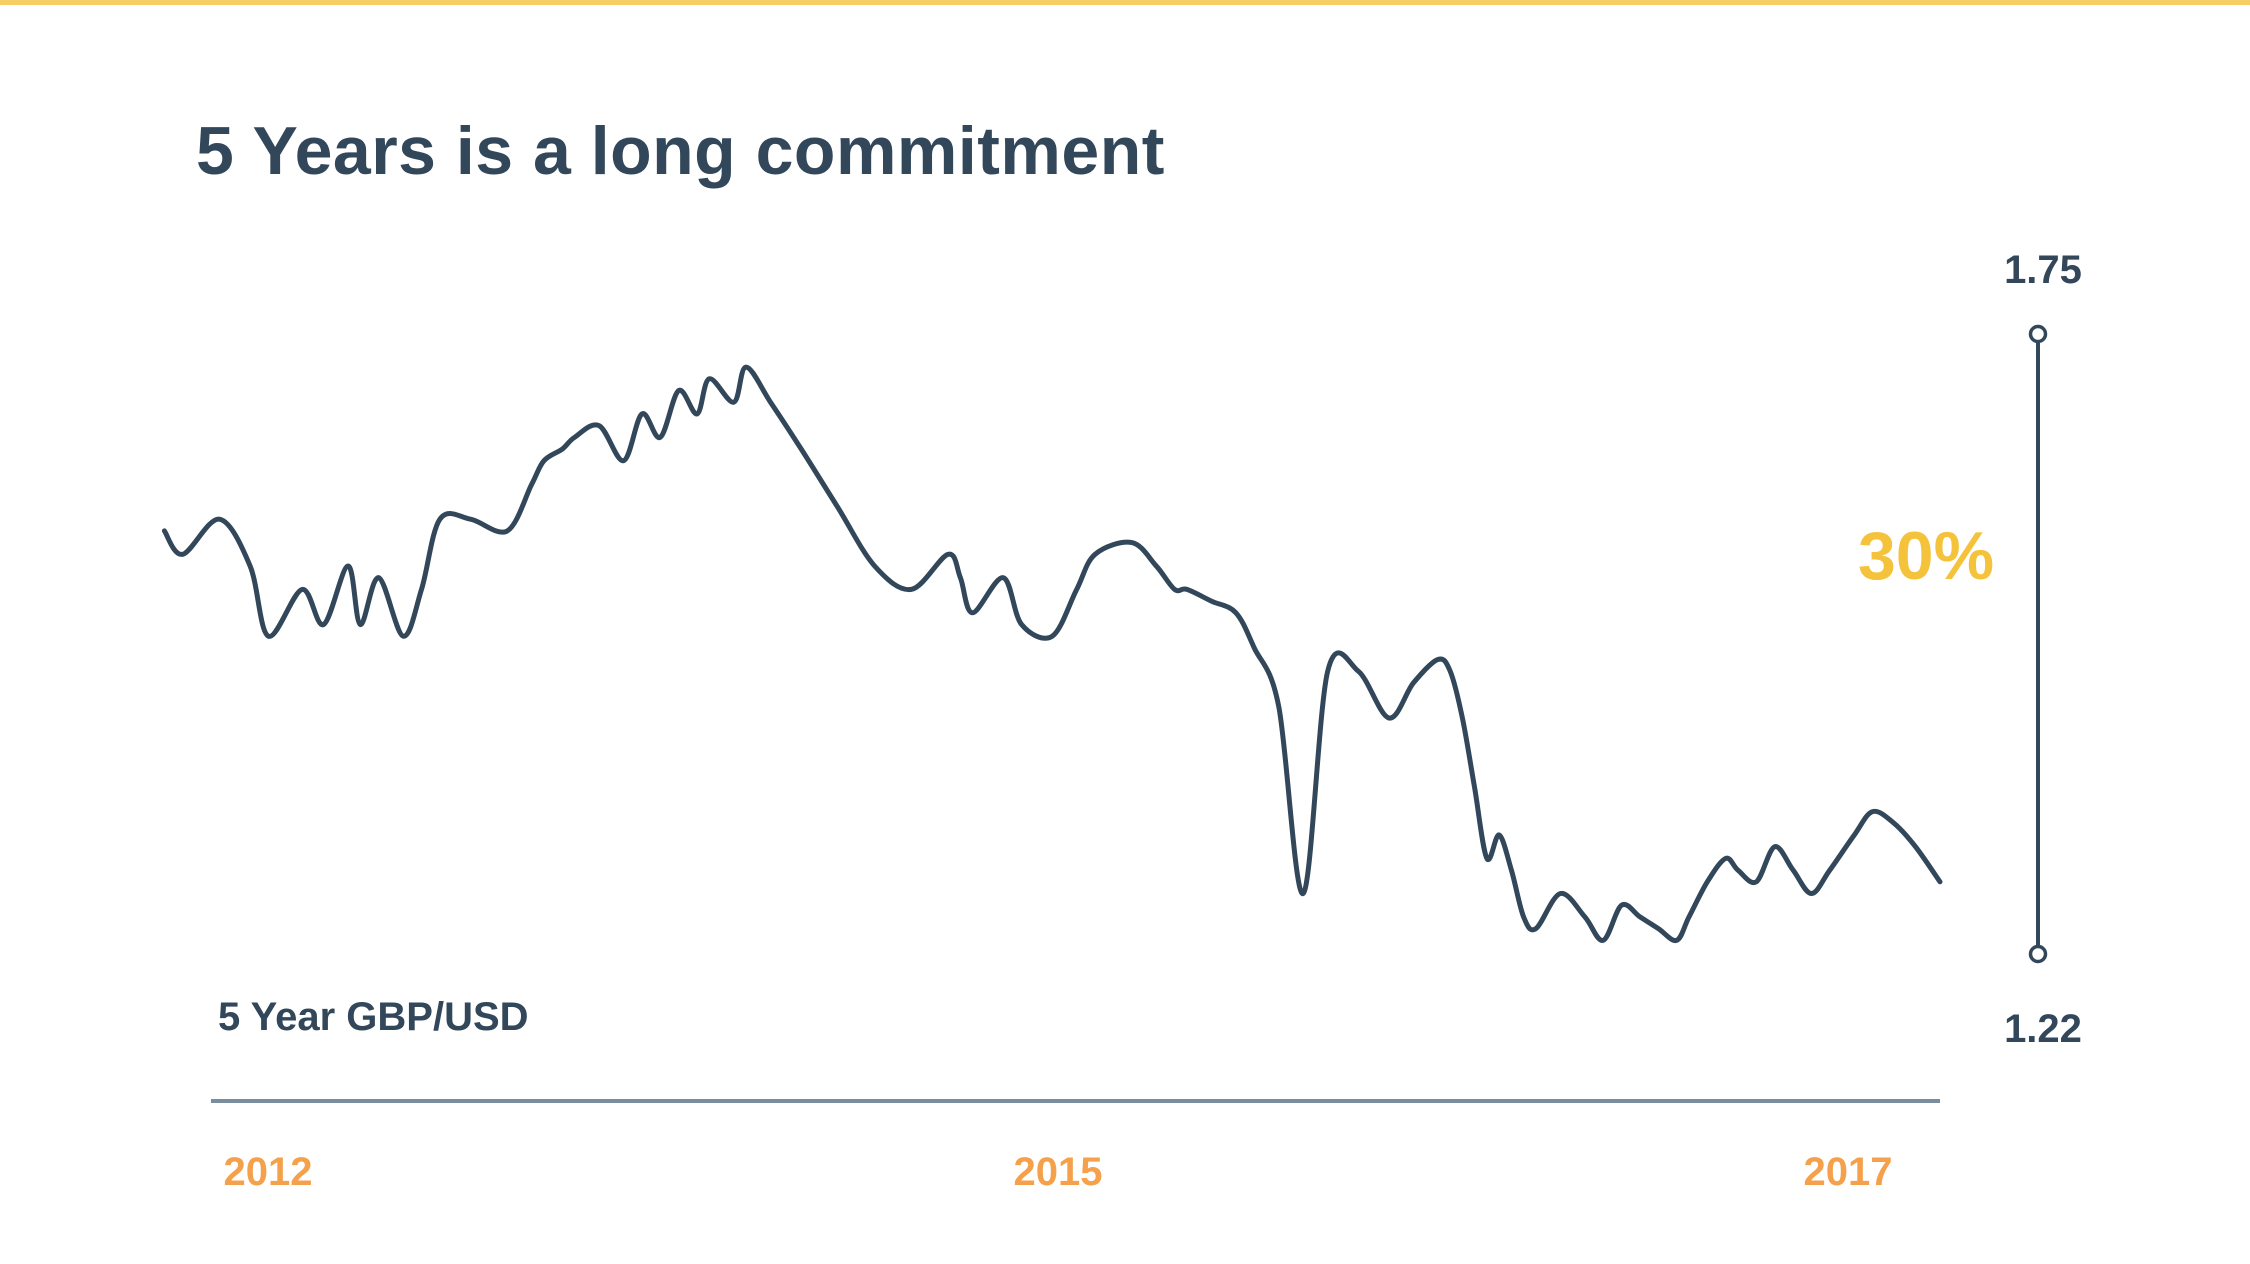  I want to click on change-percent-label: 30%, so click(1926, 556).